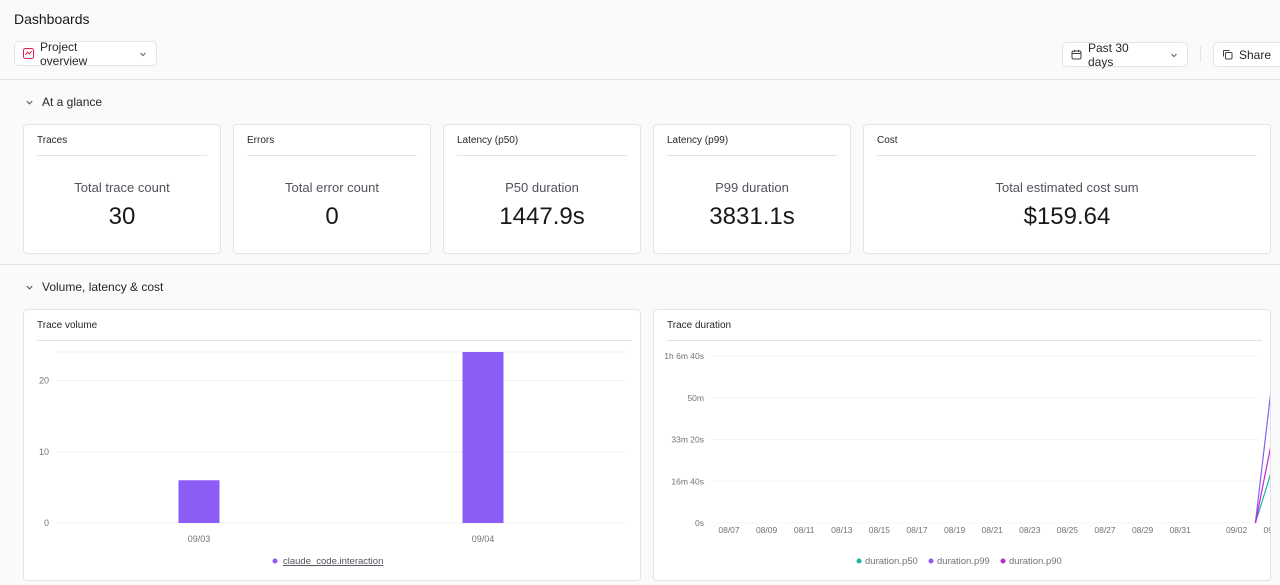  I want to click on toolbar-divider, so click(1200, 54).